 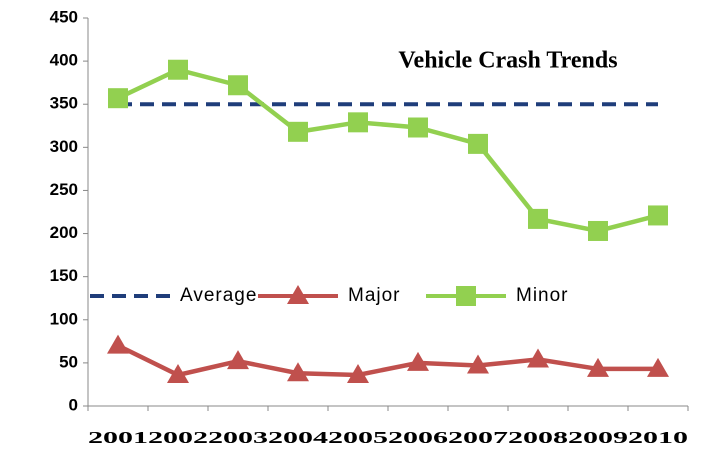 What do you see at coordinates (658, 437) in the screenshot?
I see `x-tick-label: 2010` at bounding box center [658, 437].